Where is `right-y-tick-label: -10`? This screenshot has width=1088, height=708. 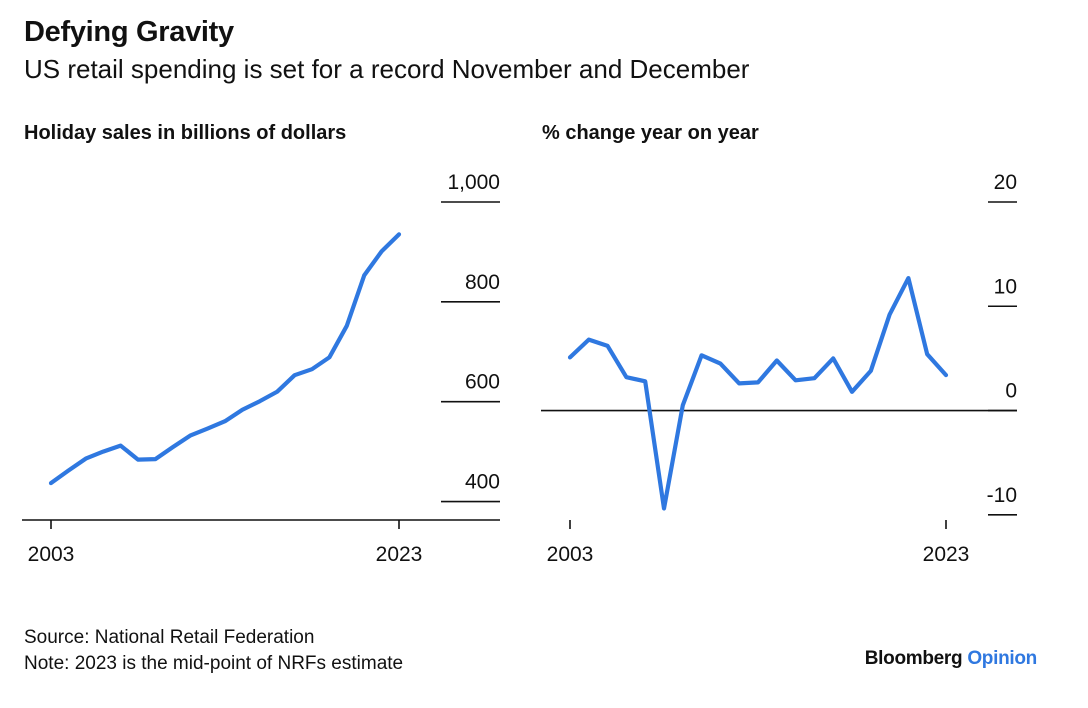 right-y-tick-label: -10 is located at coordinates (1002, 495).